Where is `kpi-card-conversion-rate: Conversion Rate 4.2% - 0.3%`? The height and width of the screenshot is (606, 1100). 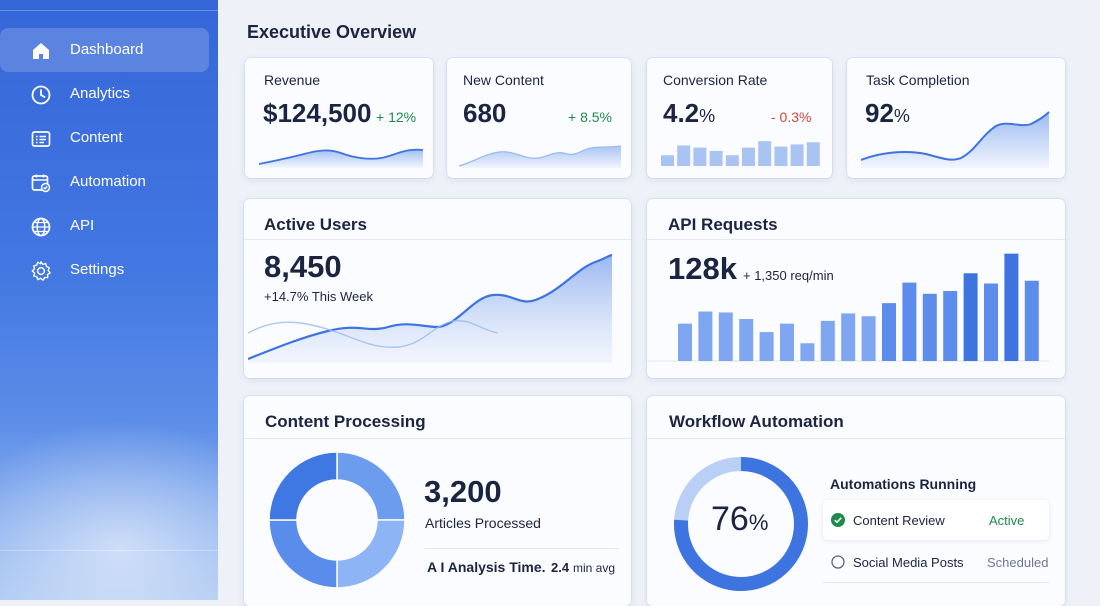 kpi-card-conversion-rate: Conversion Rate 4.2% - 0.3% is located at coordinates (739, 118).